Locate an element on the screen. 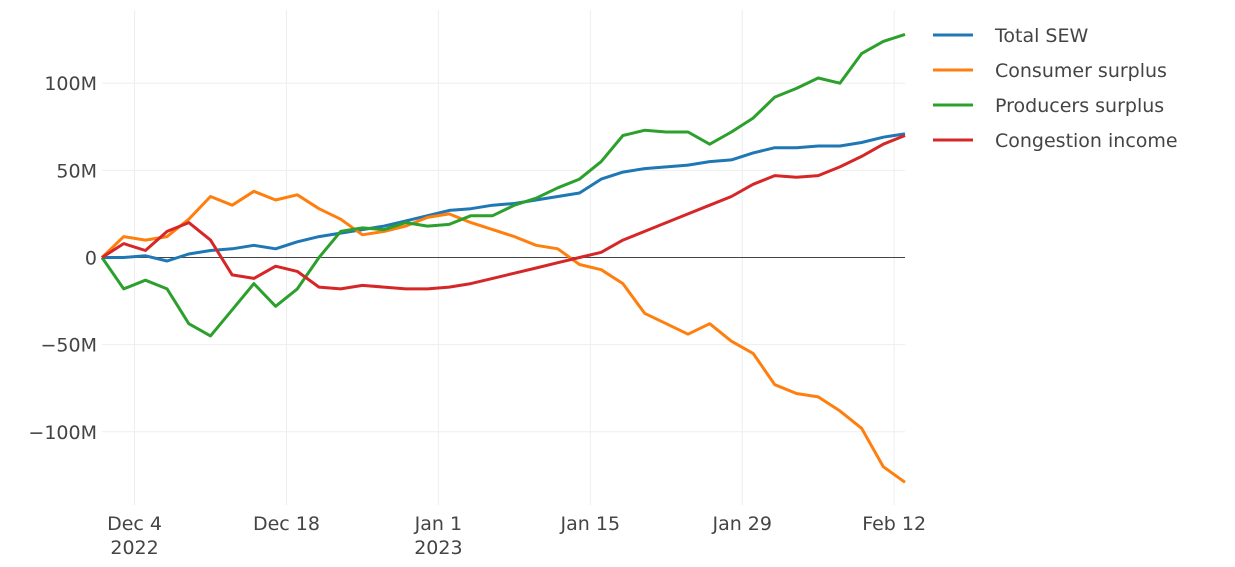 The image size is (1235, 567). x-tick-label: Jan 1 2023 is located at coordinates (438, 536).